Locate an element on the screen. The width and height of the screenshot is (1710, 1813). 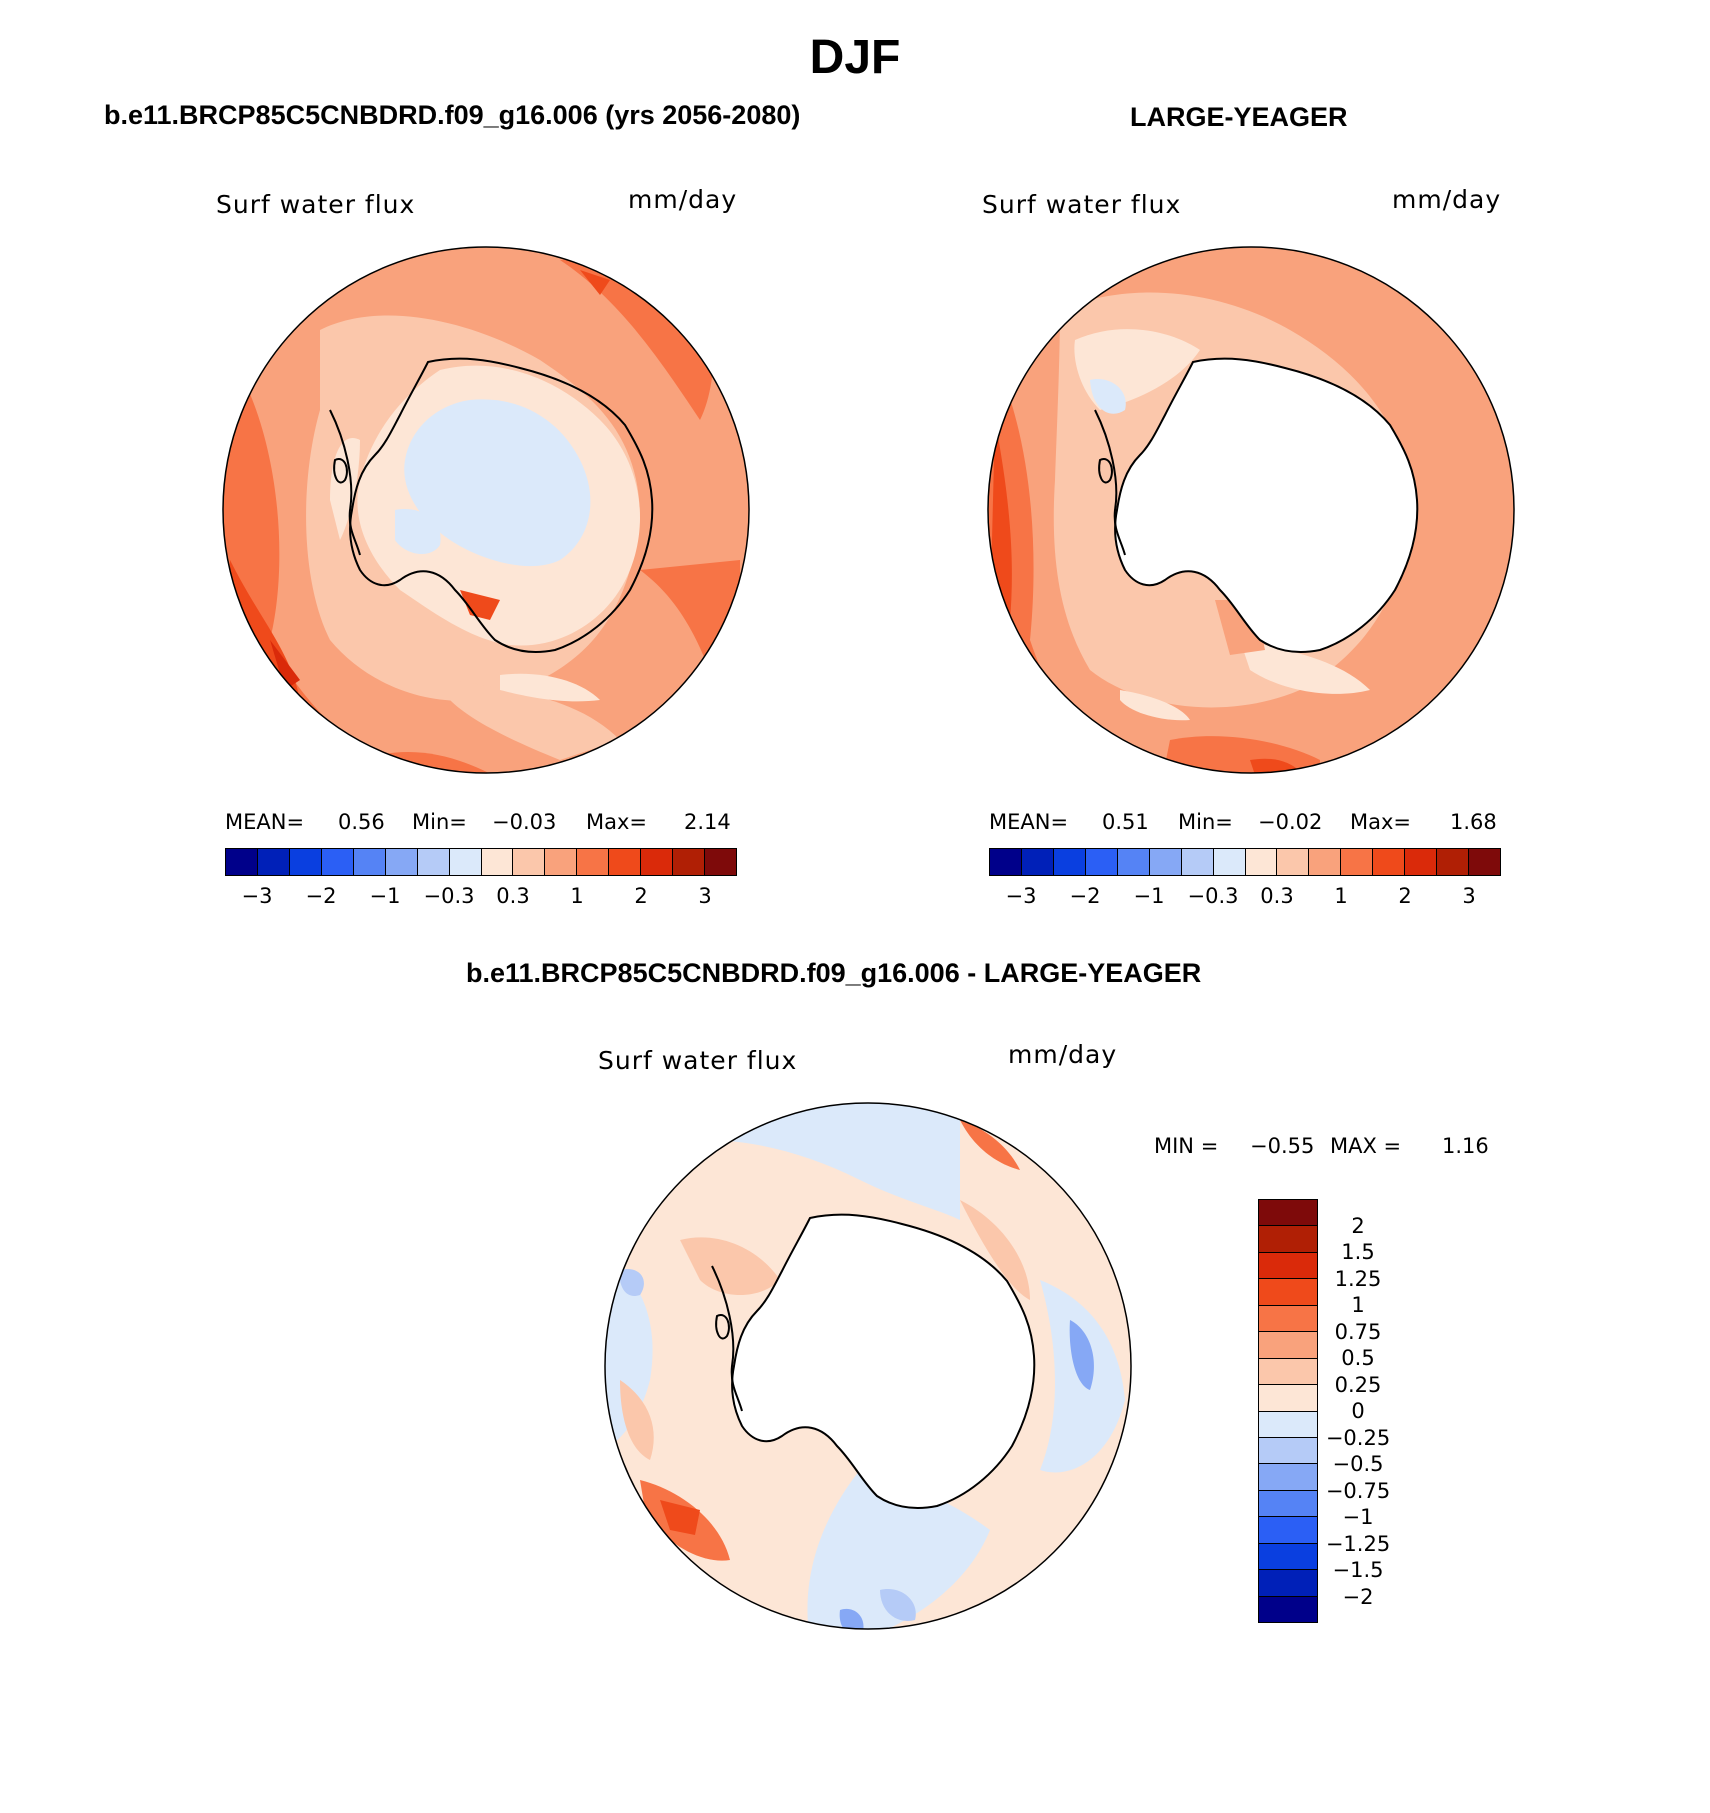
panel-3-min-label: MIN = is located at coordinates (1186, 1146).